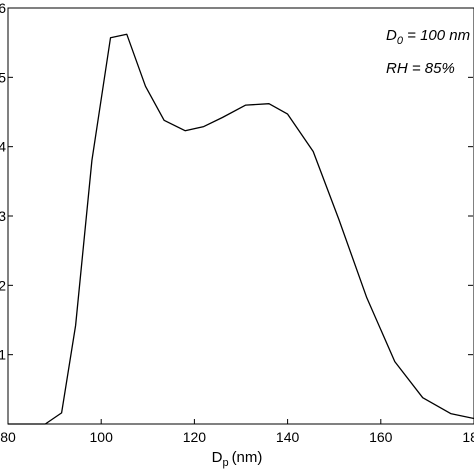 The width and height of the screenshot is (474, 474). I want to click on y-tick-label: 6, so click(3, 8).